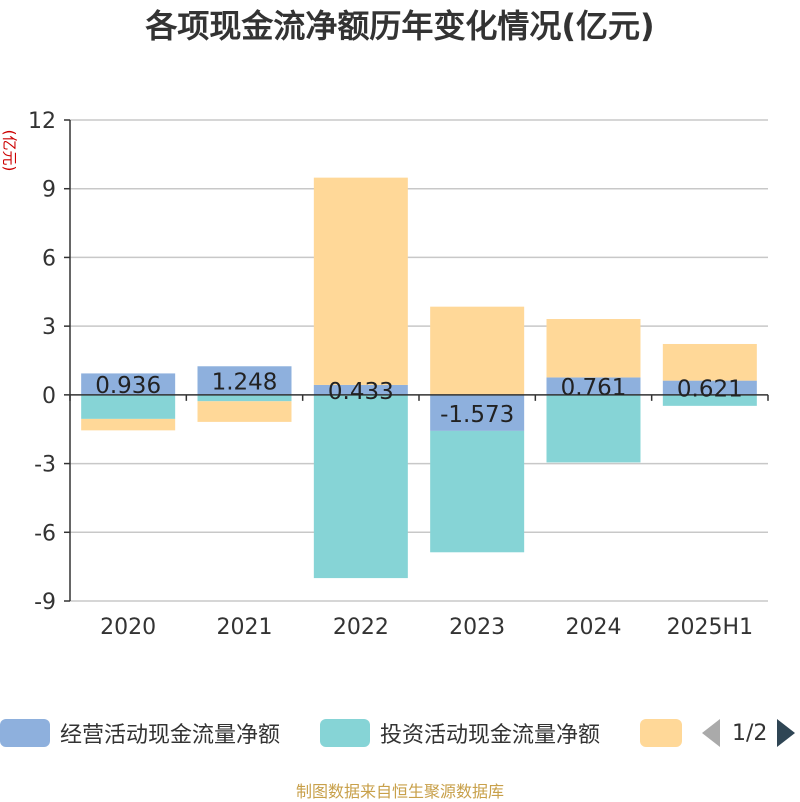 This screenshot has width=800, height=802. Describe the element at coordinates (711, 733) in the screenshot. I see `legend-prev-icon` at that location.